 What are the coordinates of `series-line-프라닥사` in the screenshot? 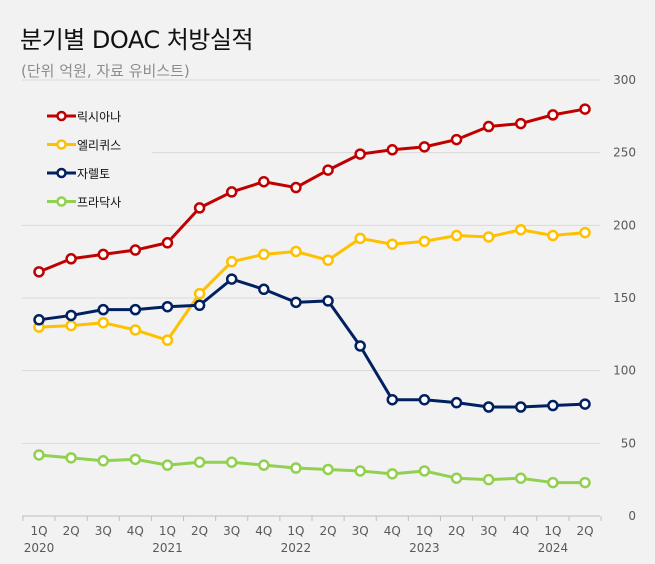 It's located at (311, 469).